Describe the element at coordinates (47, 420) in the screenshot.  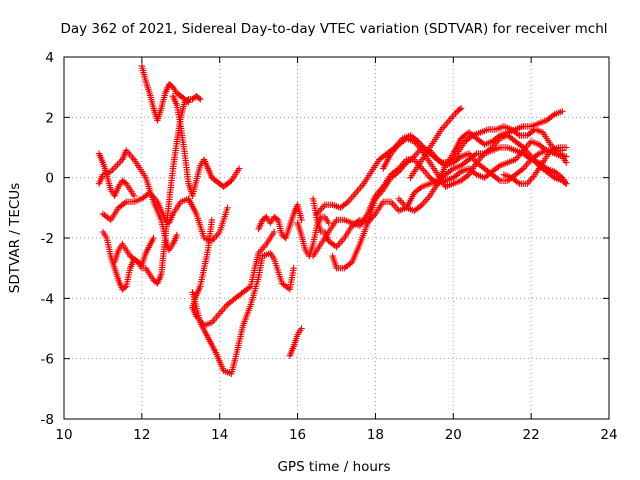
I see `y-tick-label: -8` at that location.